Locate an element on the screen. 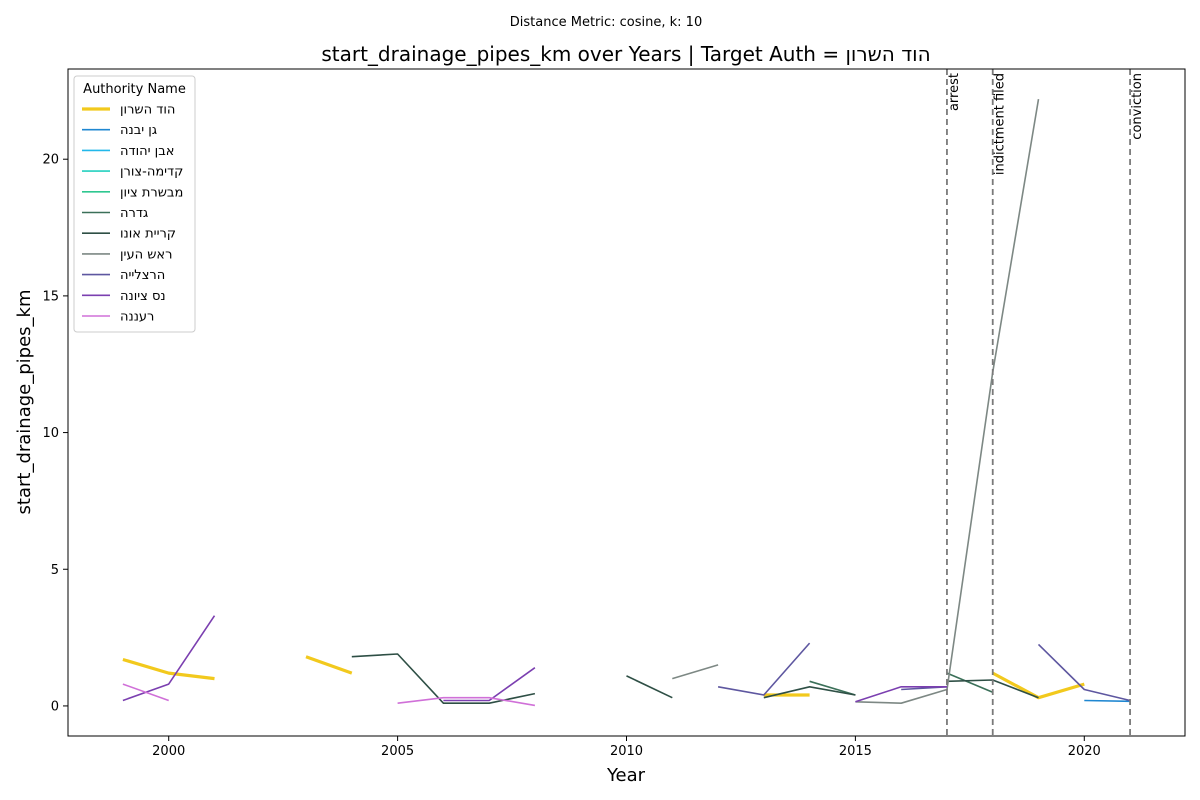 Image resolution: width=1200 pixels, height=800 pixels. legend-title: Authority Name is located at coordinates (134, 89).